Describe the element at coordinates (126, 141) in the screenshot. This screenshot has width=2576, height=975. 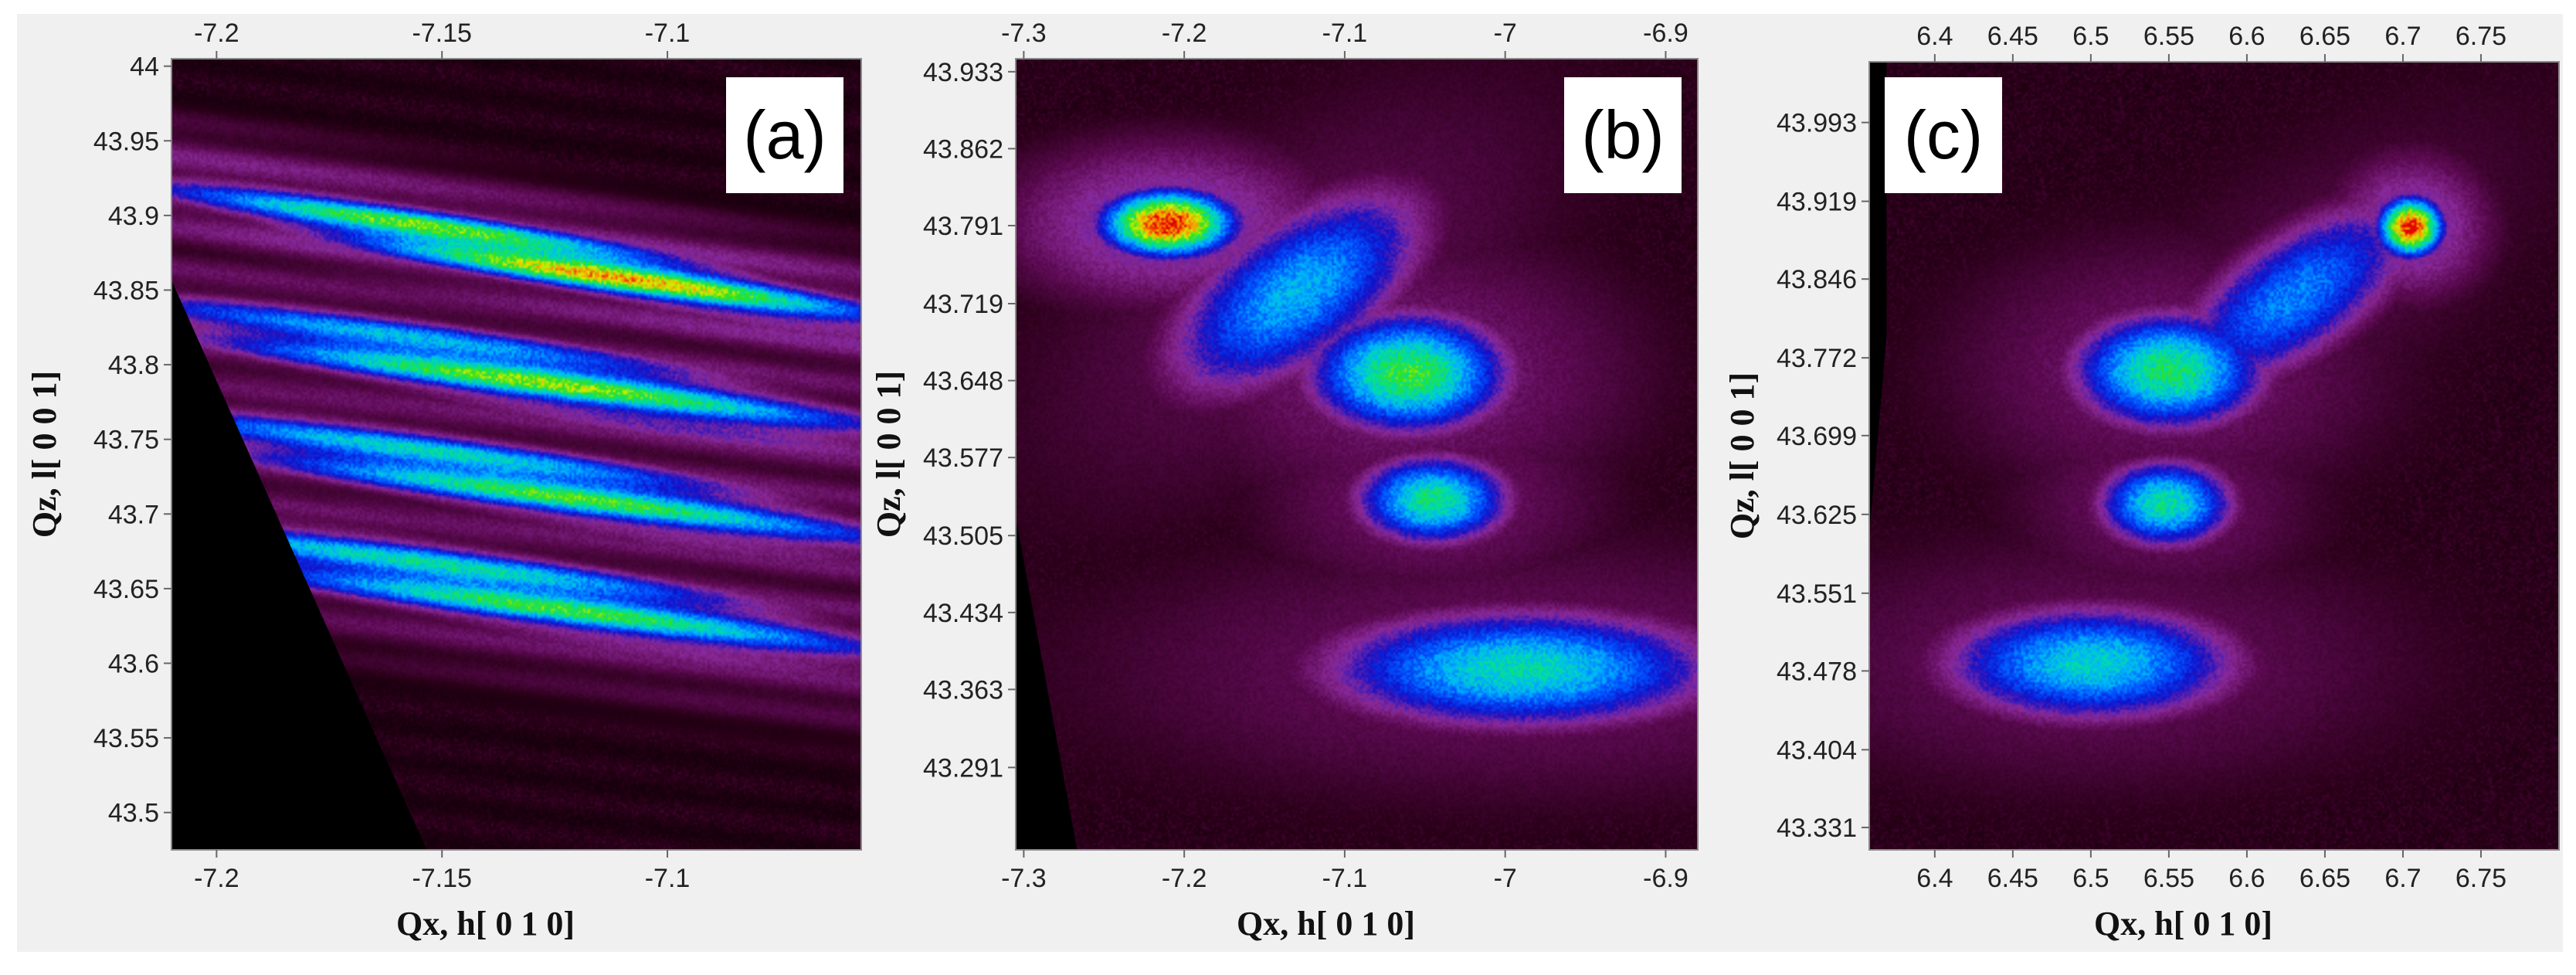
I see `y-tick-label: 43.95` at that location.